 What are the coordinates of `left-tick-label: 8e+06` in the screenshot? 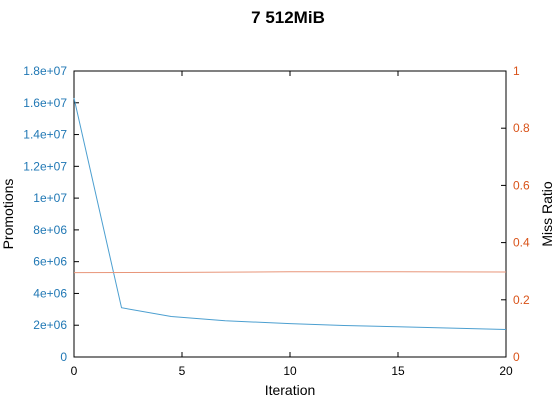 It's located at (50, 230).